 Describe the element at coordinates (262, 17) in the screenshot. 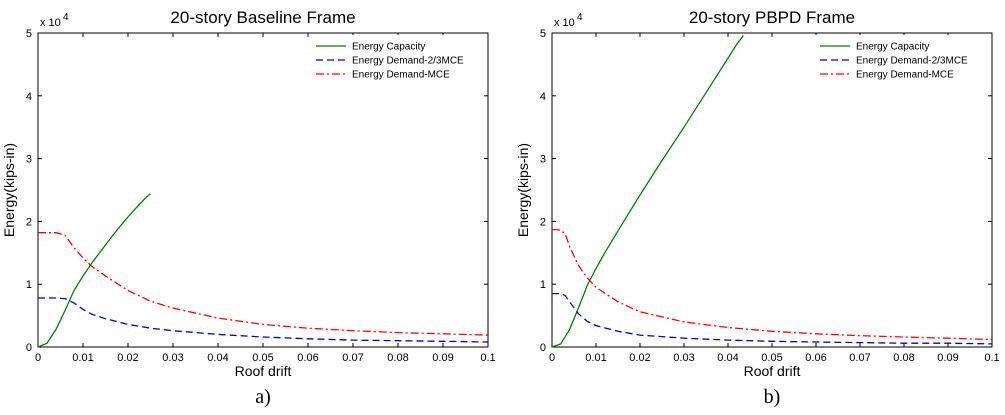

I see `chart-title: 20-story Baseline Frame` at that location.